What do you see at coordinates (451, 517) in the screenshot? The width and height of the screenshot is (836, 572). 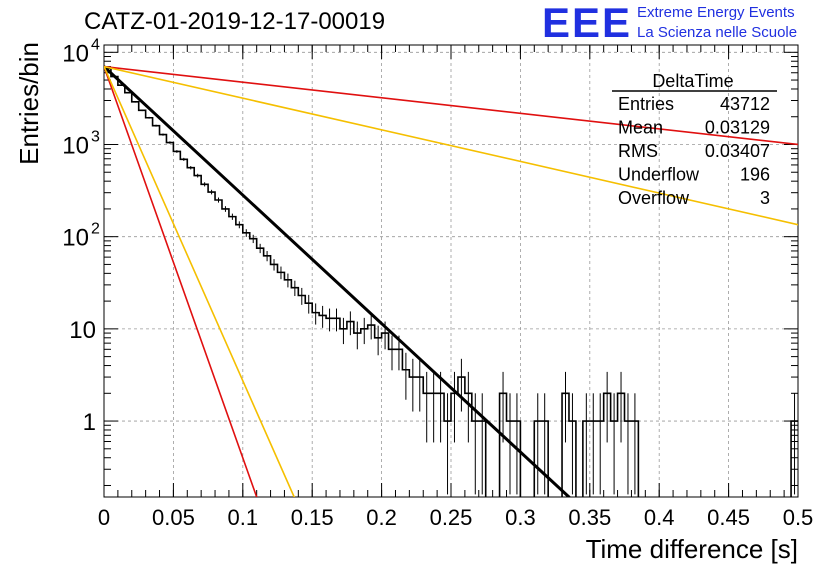 I see `x-tick-label: 0.25` at bounding box center [451, 517].